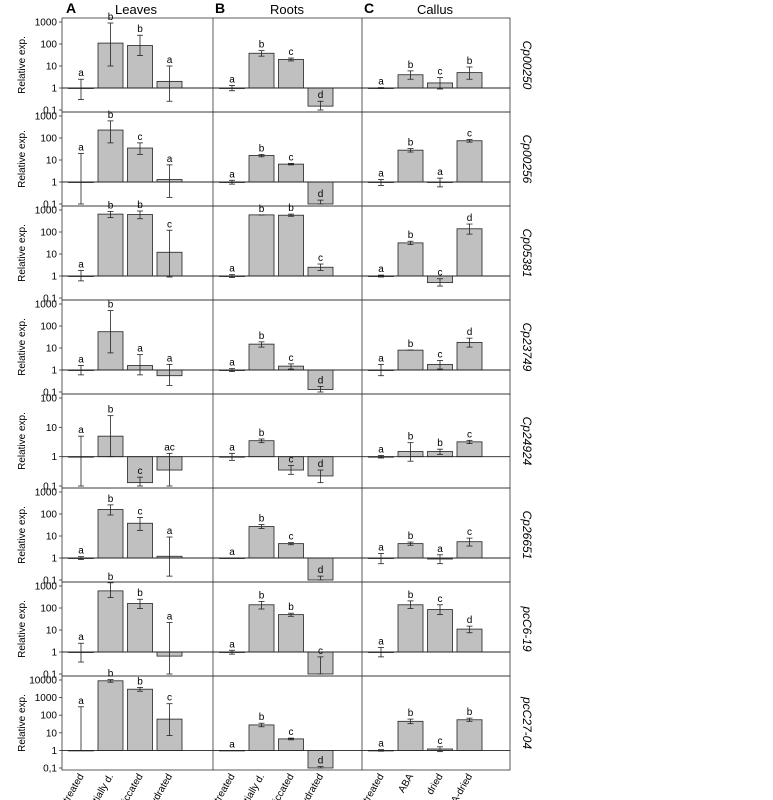 This screenshot has height=800, width=773. Describe the element at coordinates (279, 786) in the screenshot. I see `x-tick-label: desiccated` at that location.